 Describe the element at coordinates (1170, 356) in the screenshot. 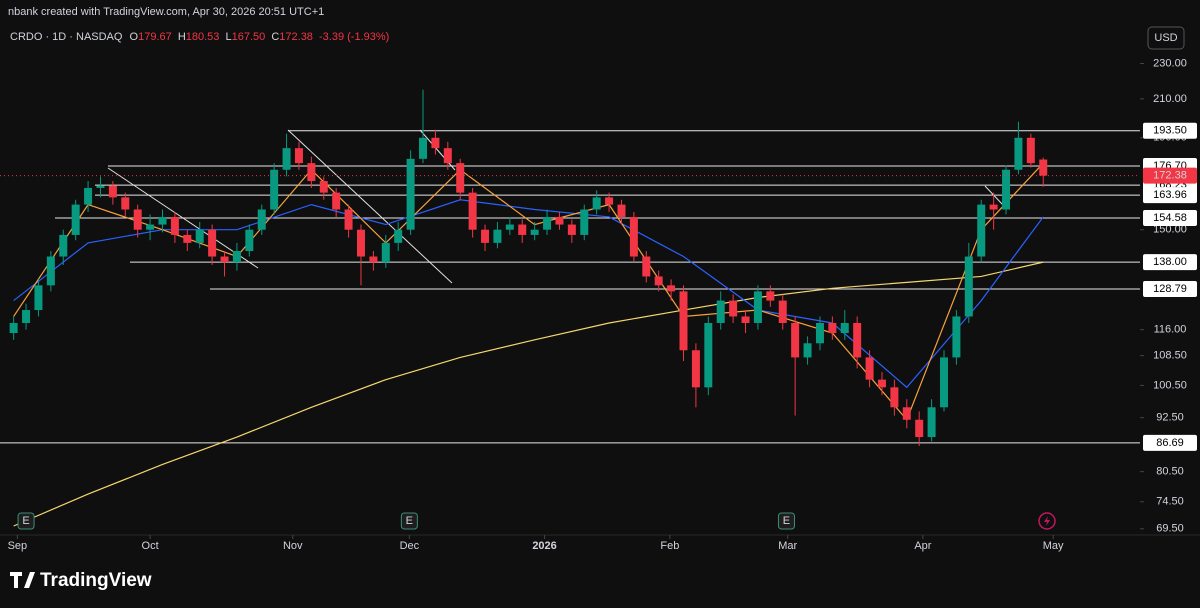

I see `y-tick-label: 108.50` at that location.